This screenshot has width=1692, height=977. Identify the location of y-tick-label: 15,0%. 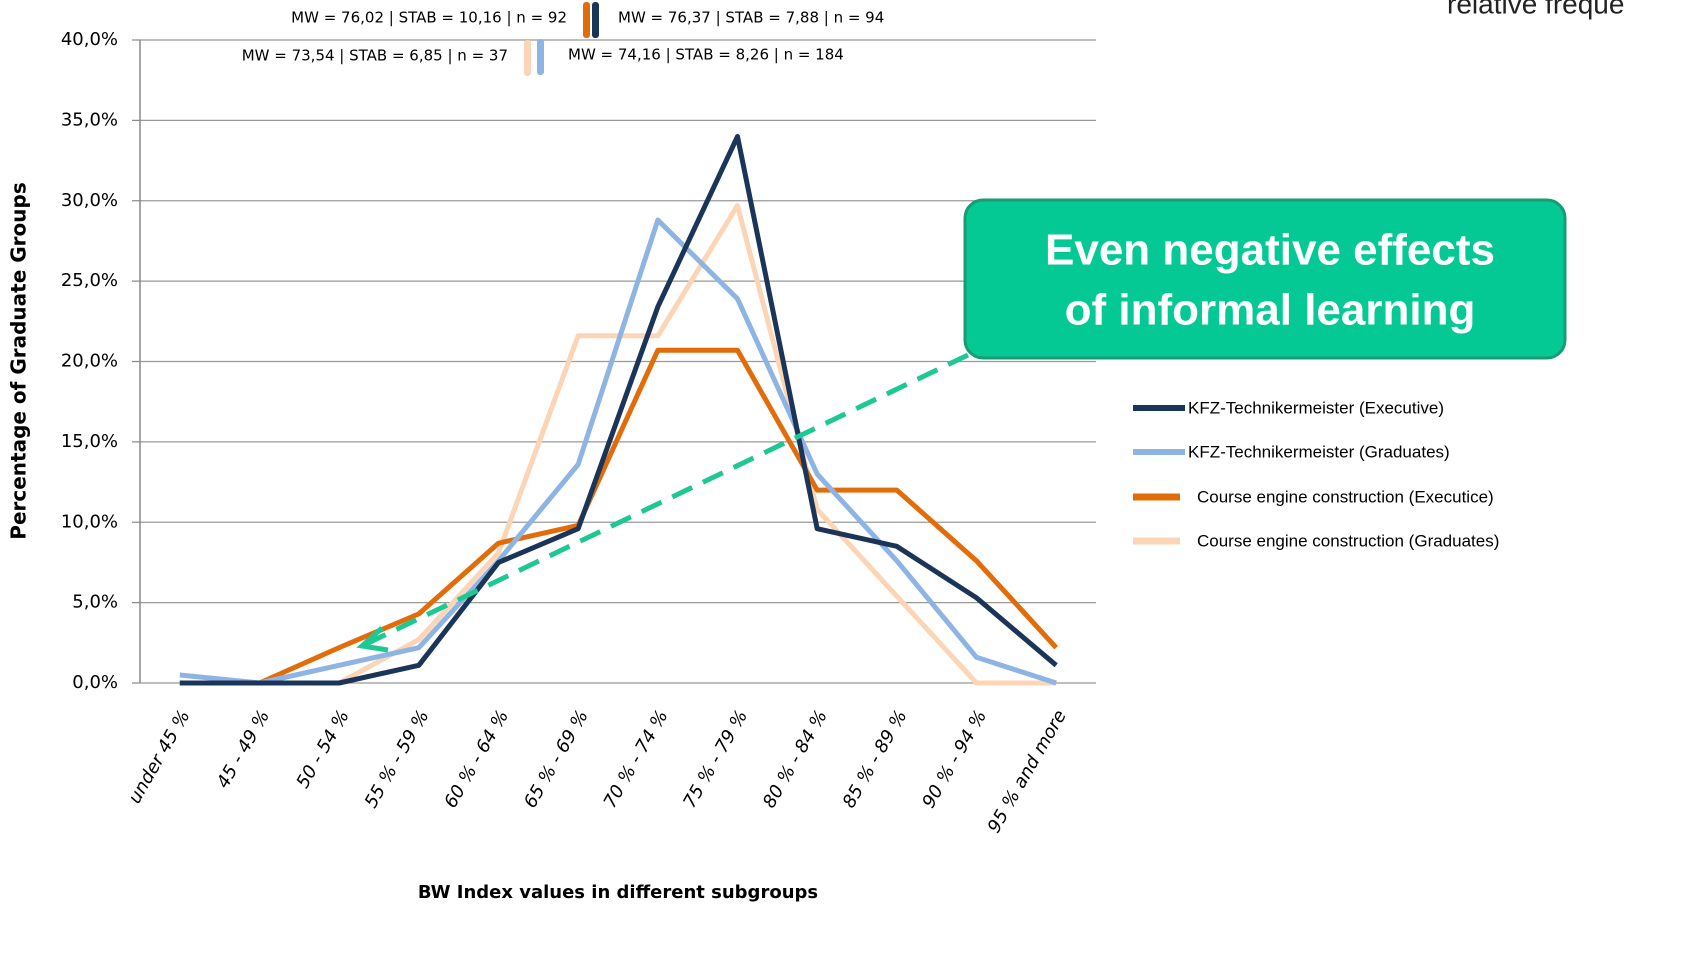
(89, 441).